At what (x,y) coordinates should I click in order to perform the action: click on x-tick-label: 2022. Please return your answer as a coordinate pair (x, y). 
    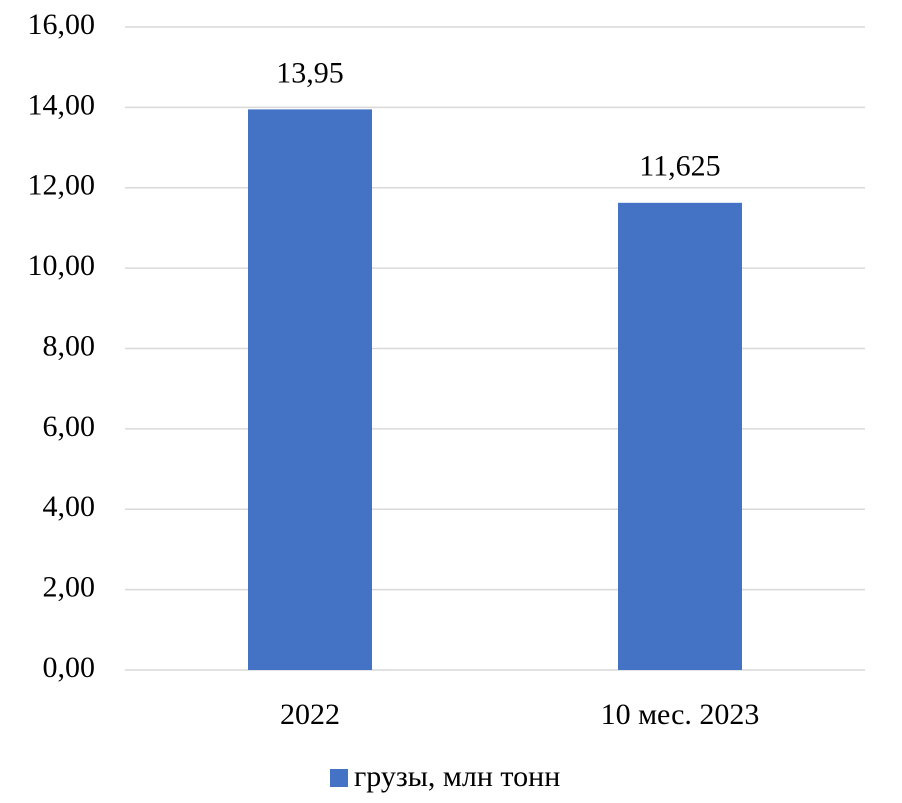
    Looking at the image, I should click on (310, 714).